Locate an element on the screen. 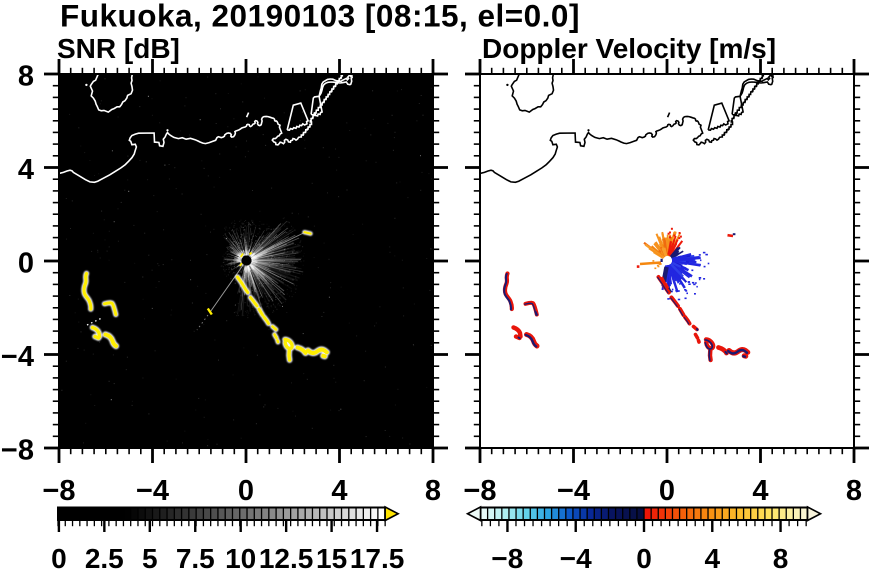 Image resolution: width=870 pixels, height=570 pixels. svg-text: 17.5 is located at coordinates (377, 556).